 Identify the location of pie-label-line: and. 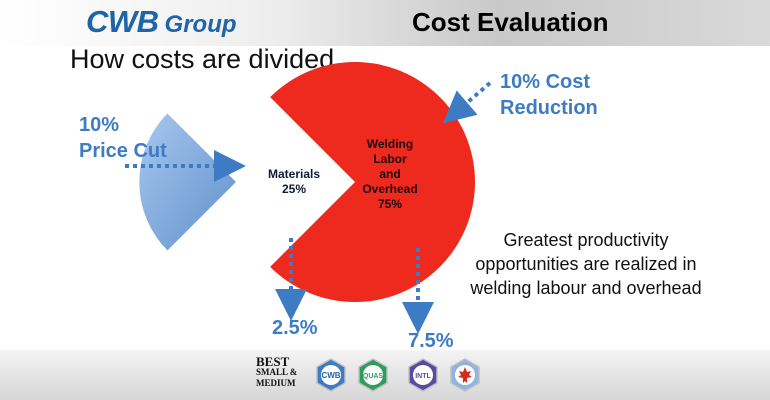
(389, 174).